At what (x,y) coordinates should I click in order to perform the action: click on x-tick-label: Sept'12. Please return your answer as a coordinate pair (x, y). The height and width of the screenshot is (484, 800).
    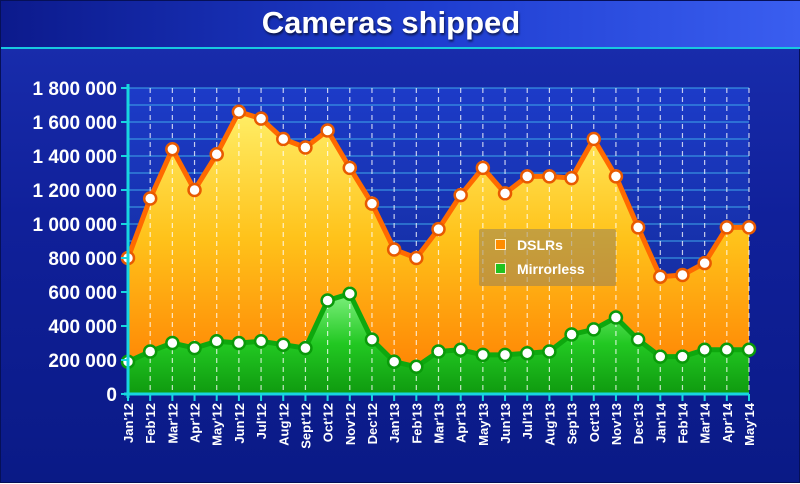
    Looking at the image, I should click on (305, 426).